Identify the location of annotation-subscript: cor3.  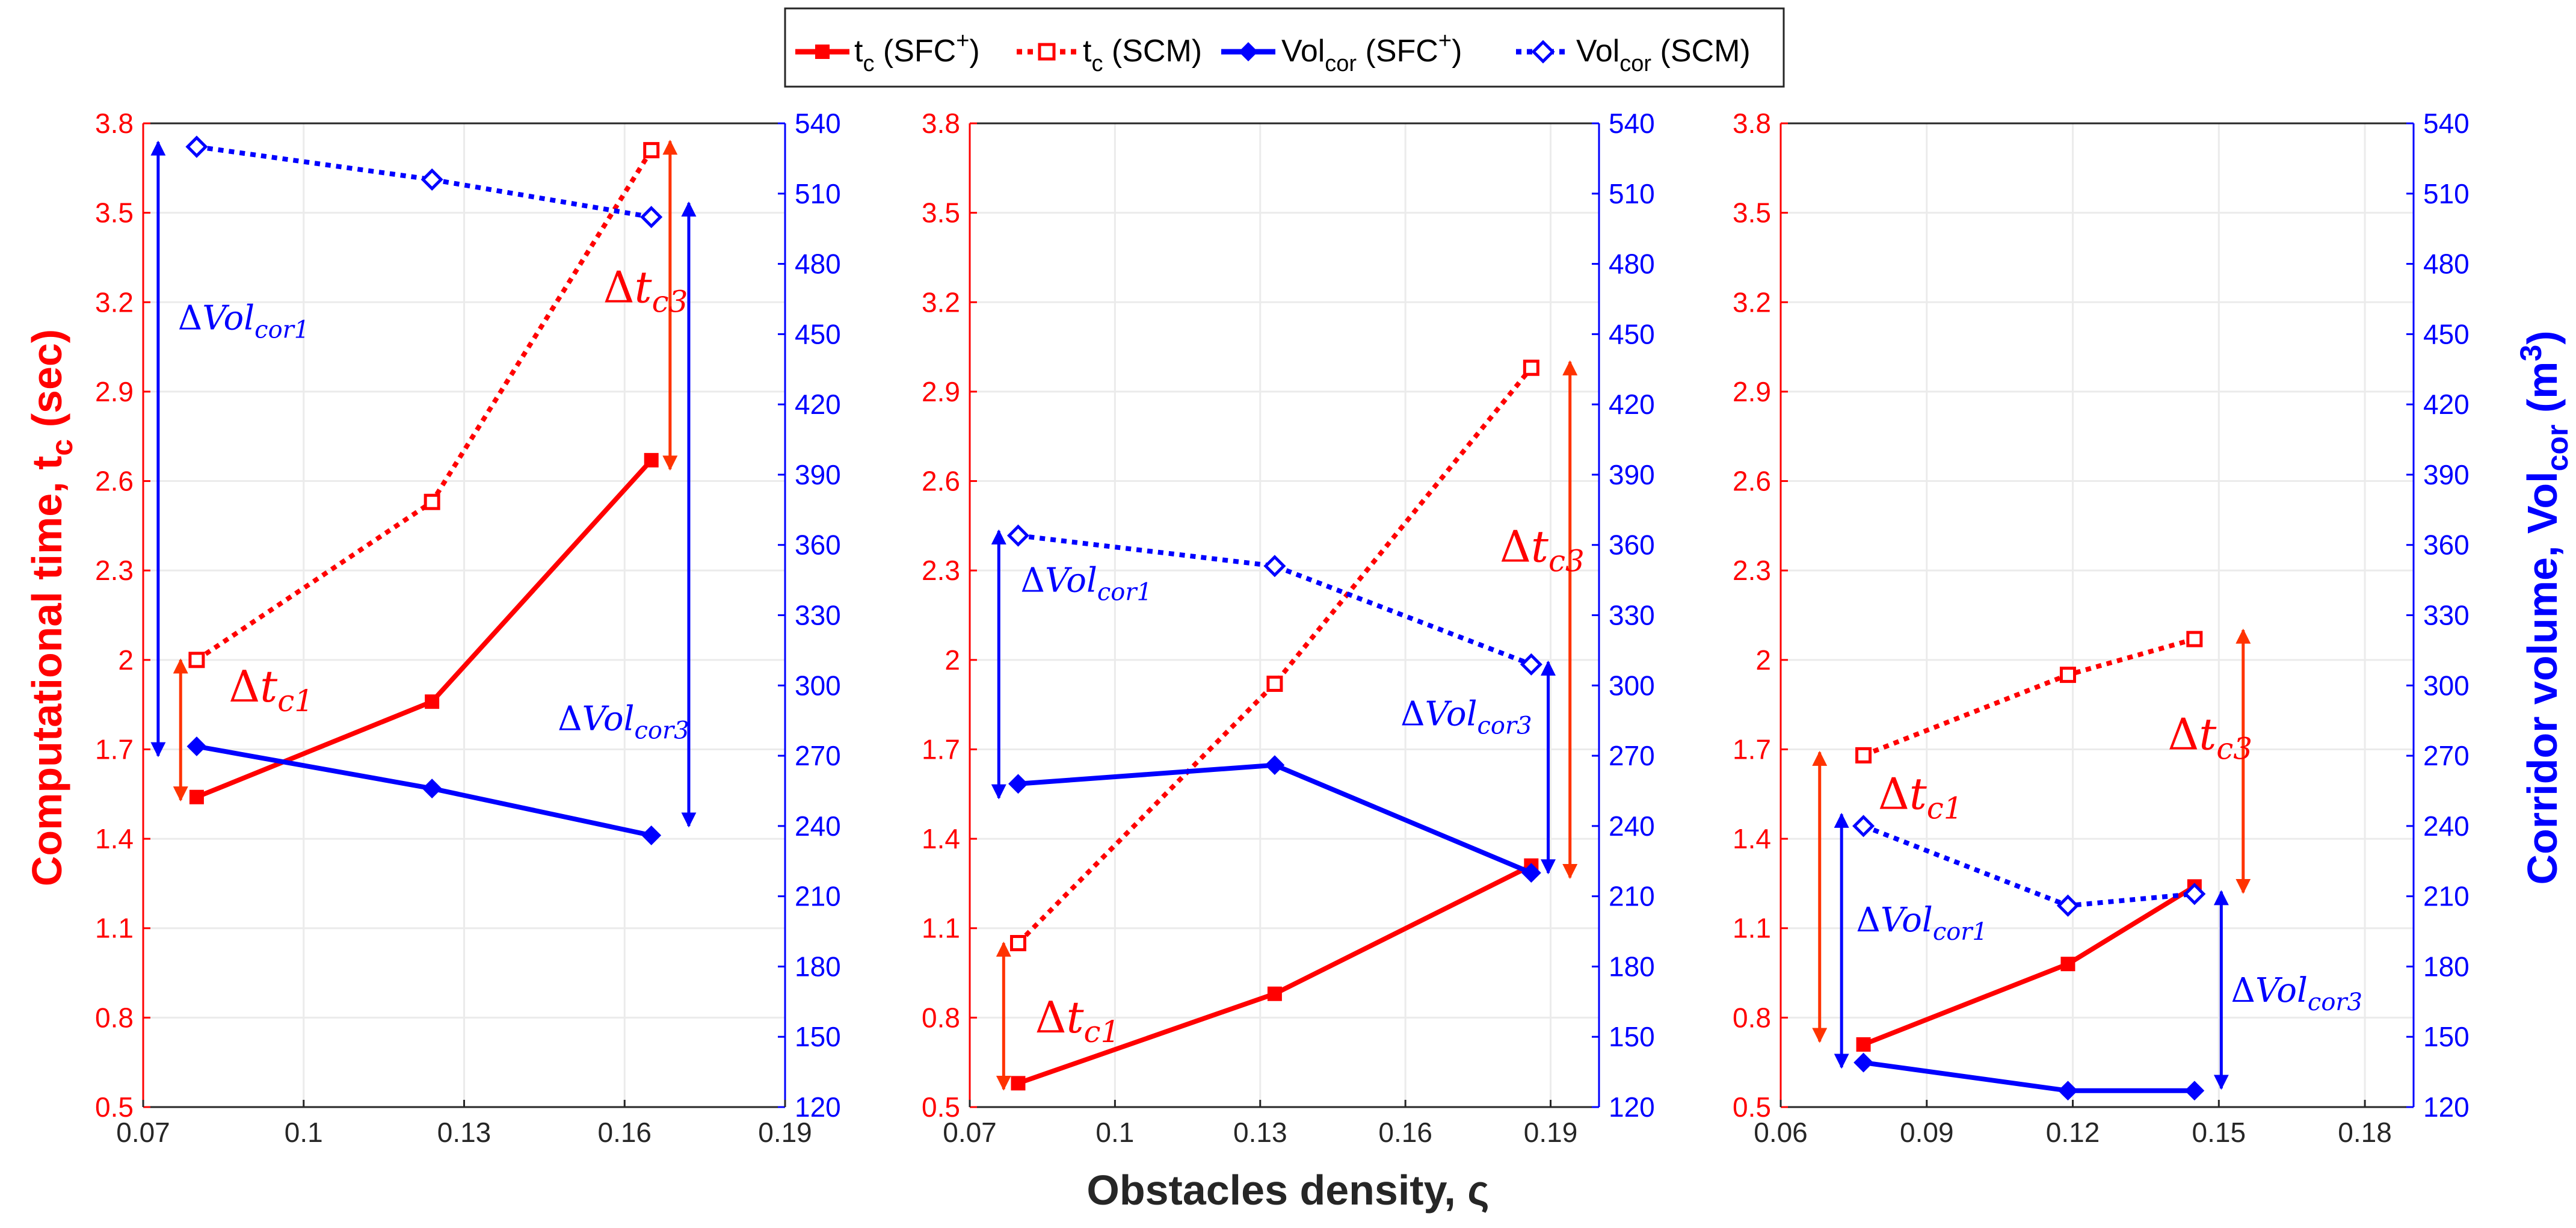
(661, 730).